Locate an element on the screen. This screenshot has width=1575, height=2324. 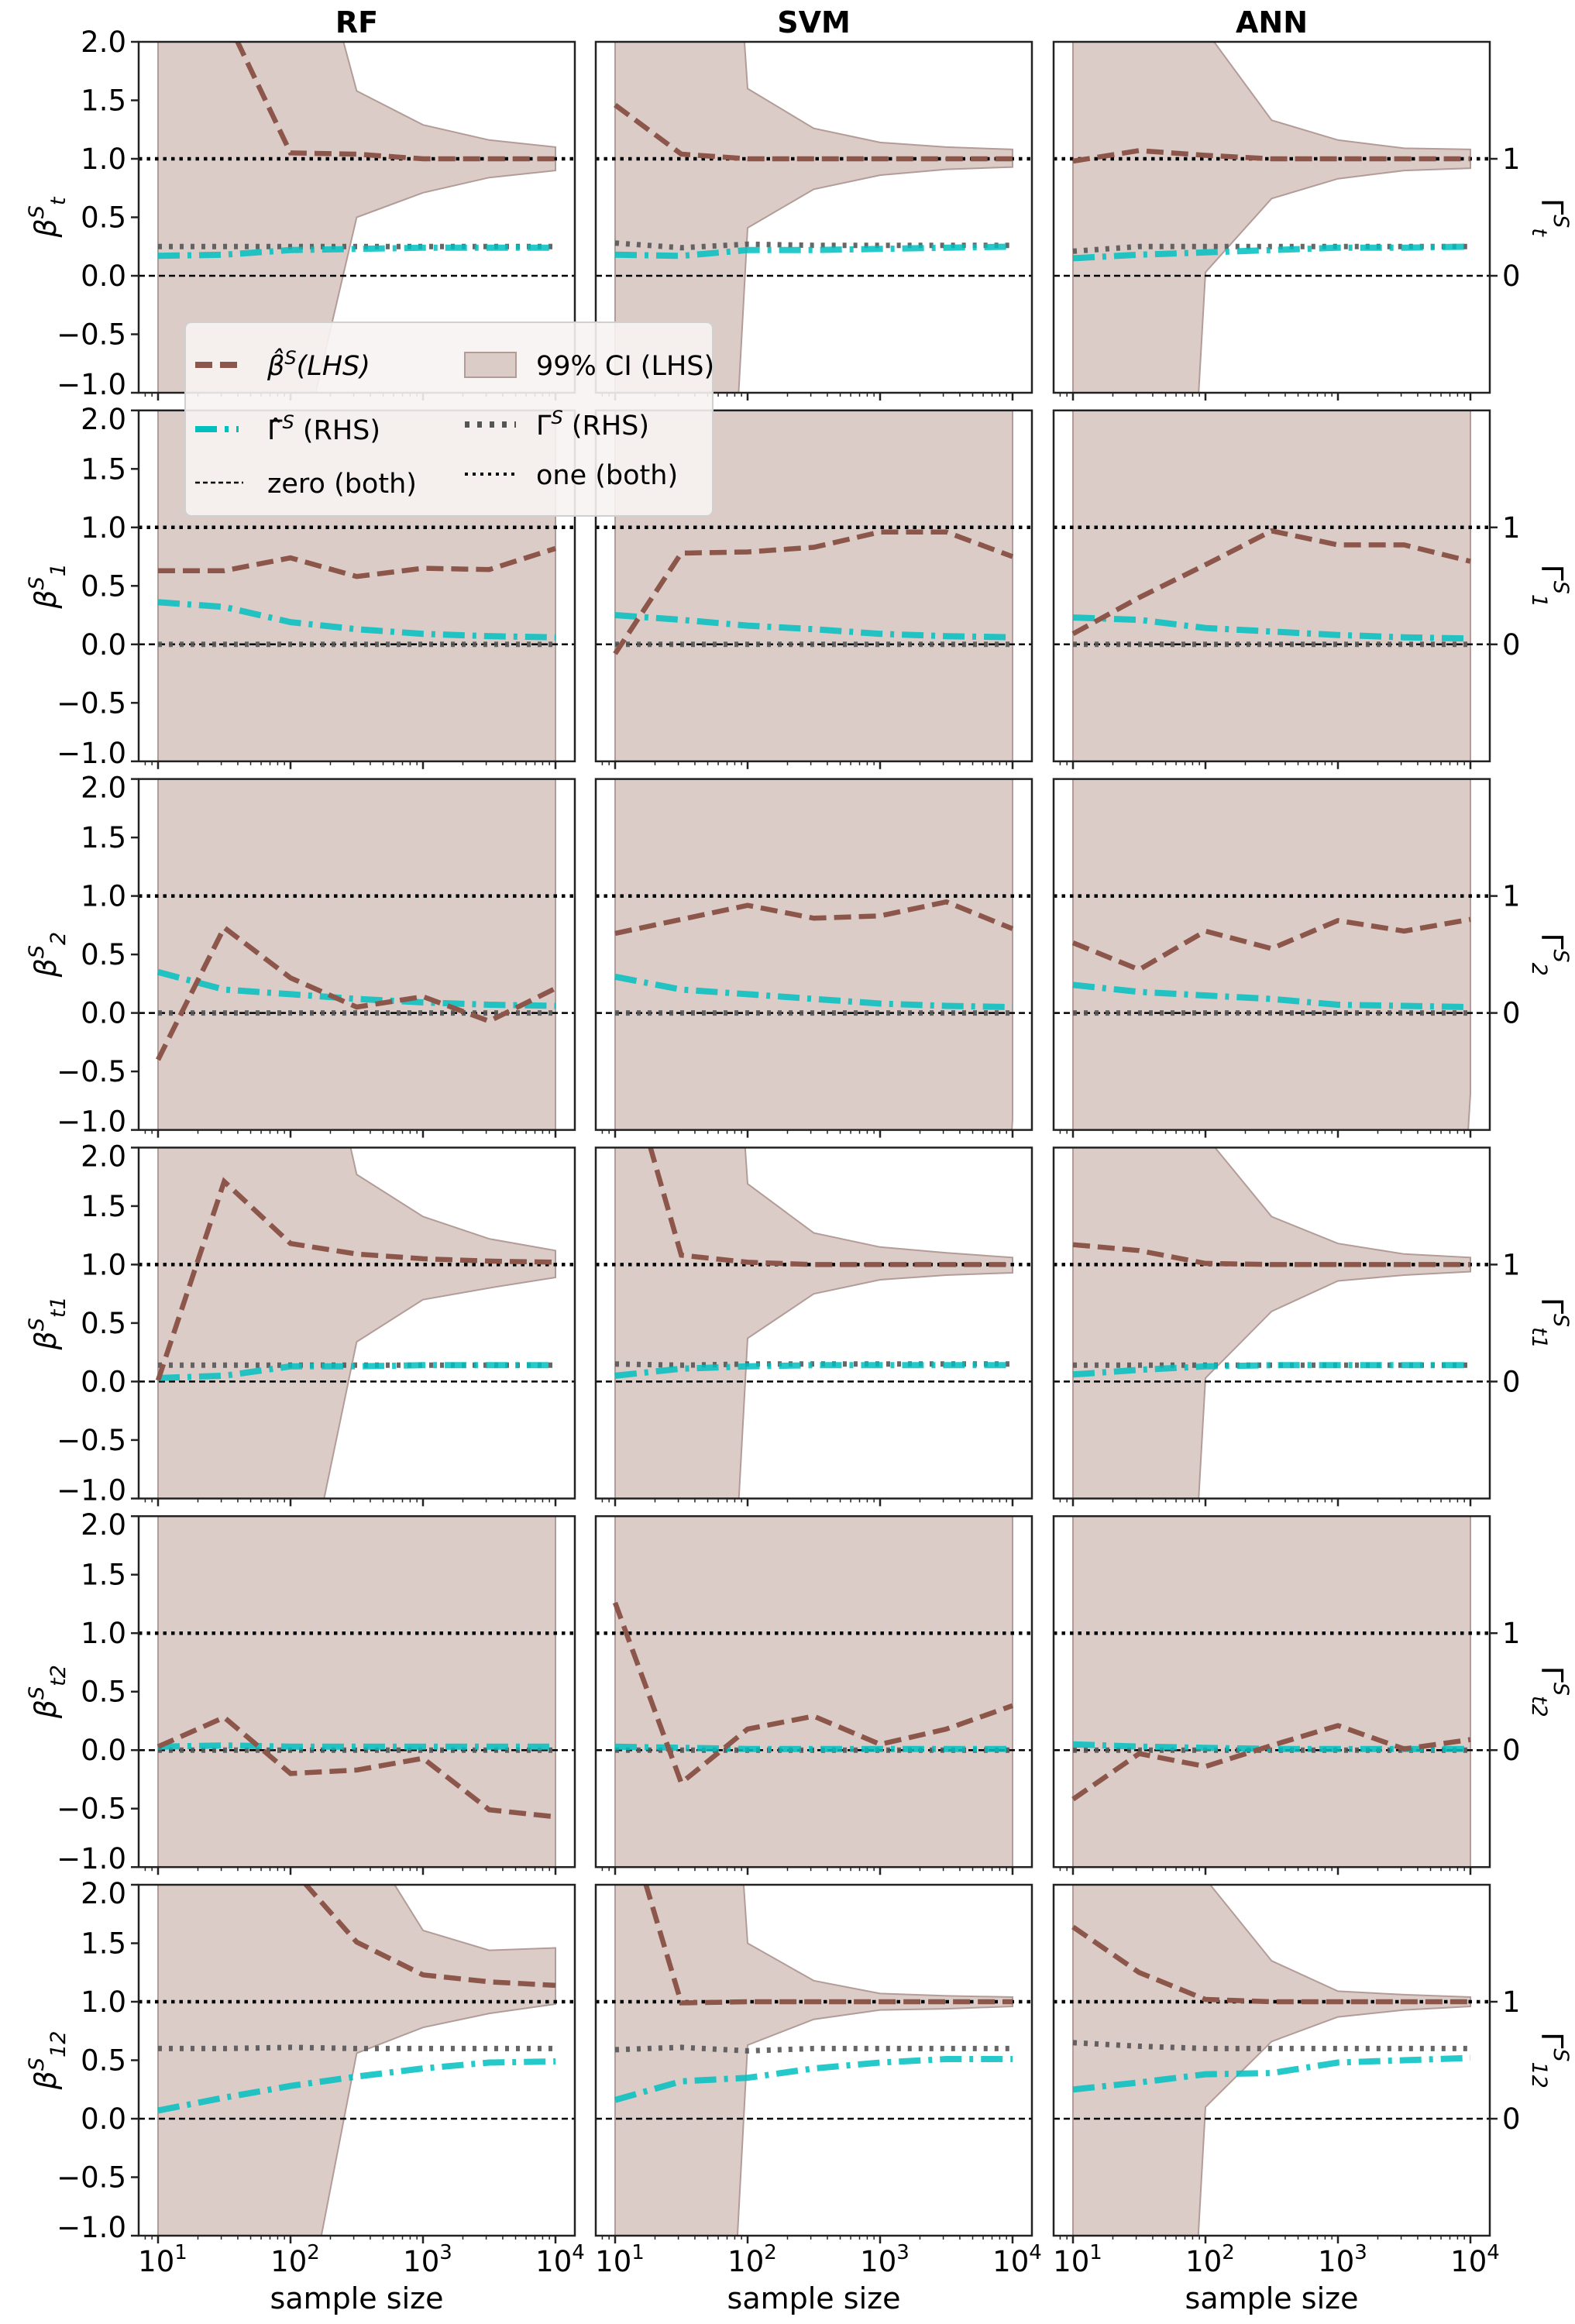
legend-label: Γ̂S (RHS) is located at coordinates (323, 428).